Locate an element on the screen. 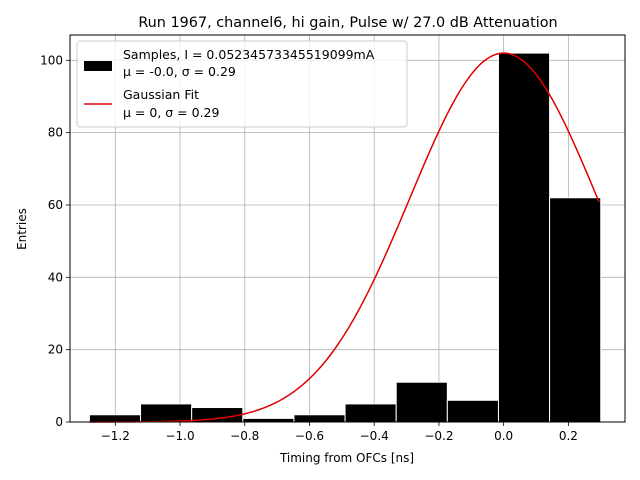 Image resolution: width=640 pixels, height=480 pixels. legend-box is located at coordinates (242, 84).